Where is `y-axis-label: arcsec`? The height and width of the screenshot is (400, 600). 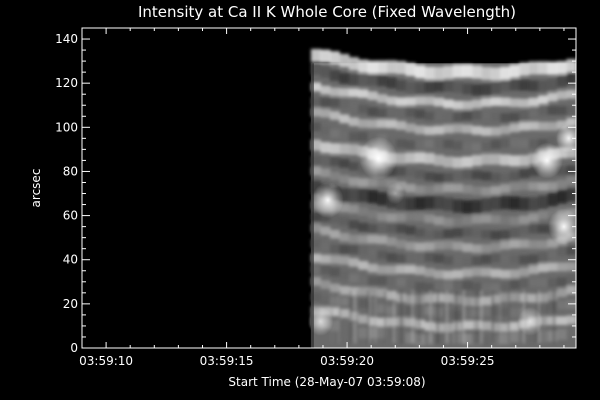 y-axis-label: arcsec is located at coordinates (36, 188).